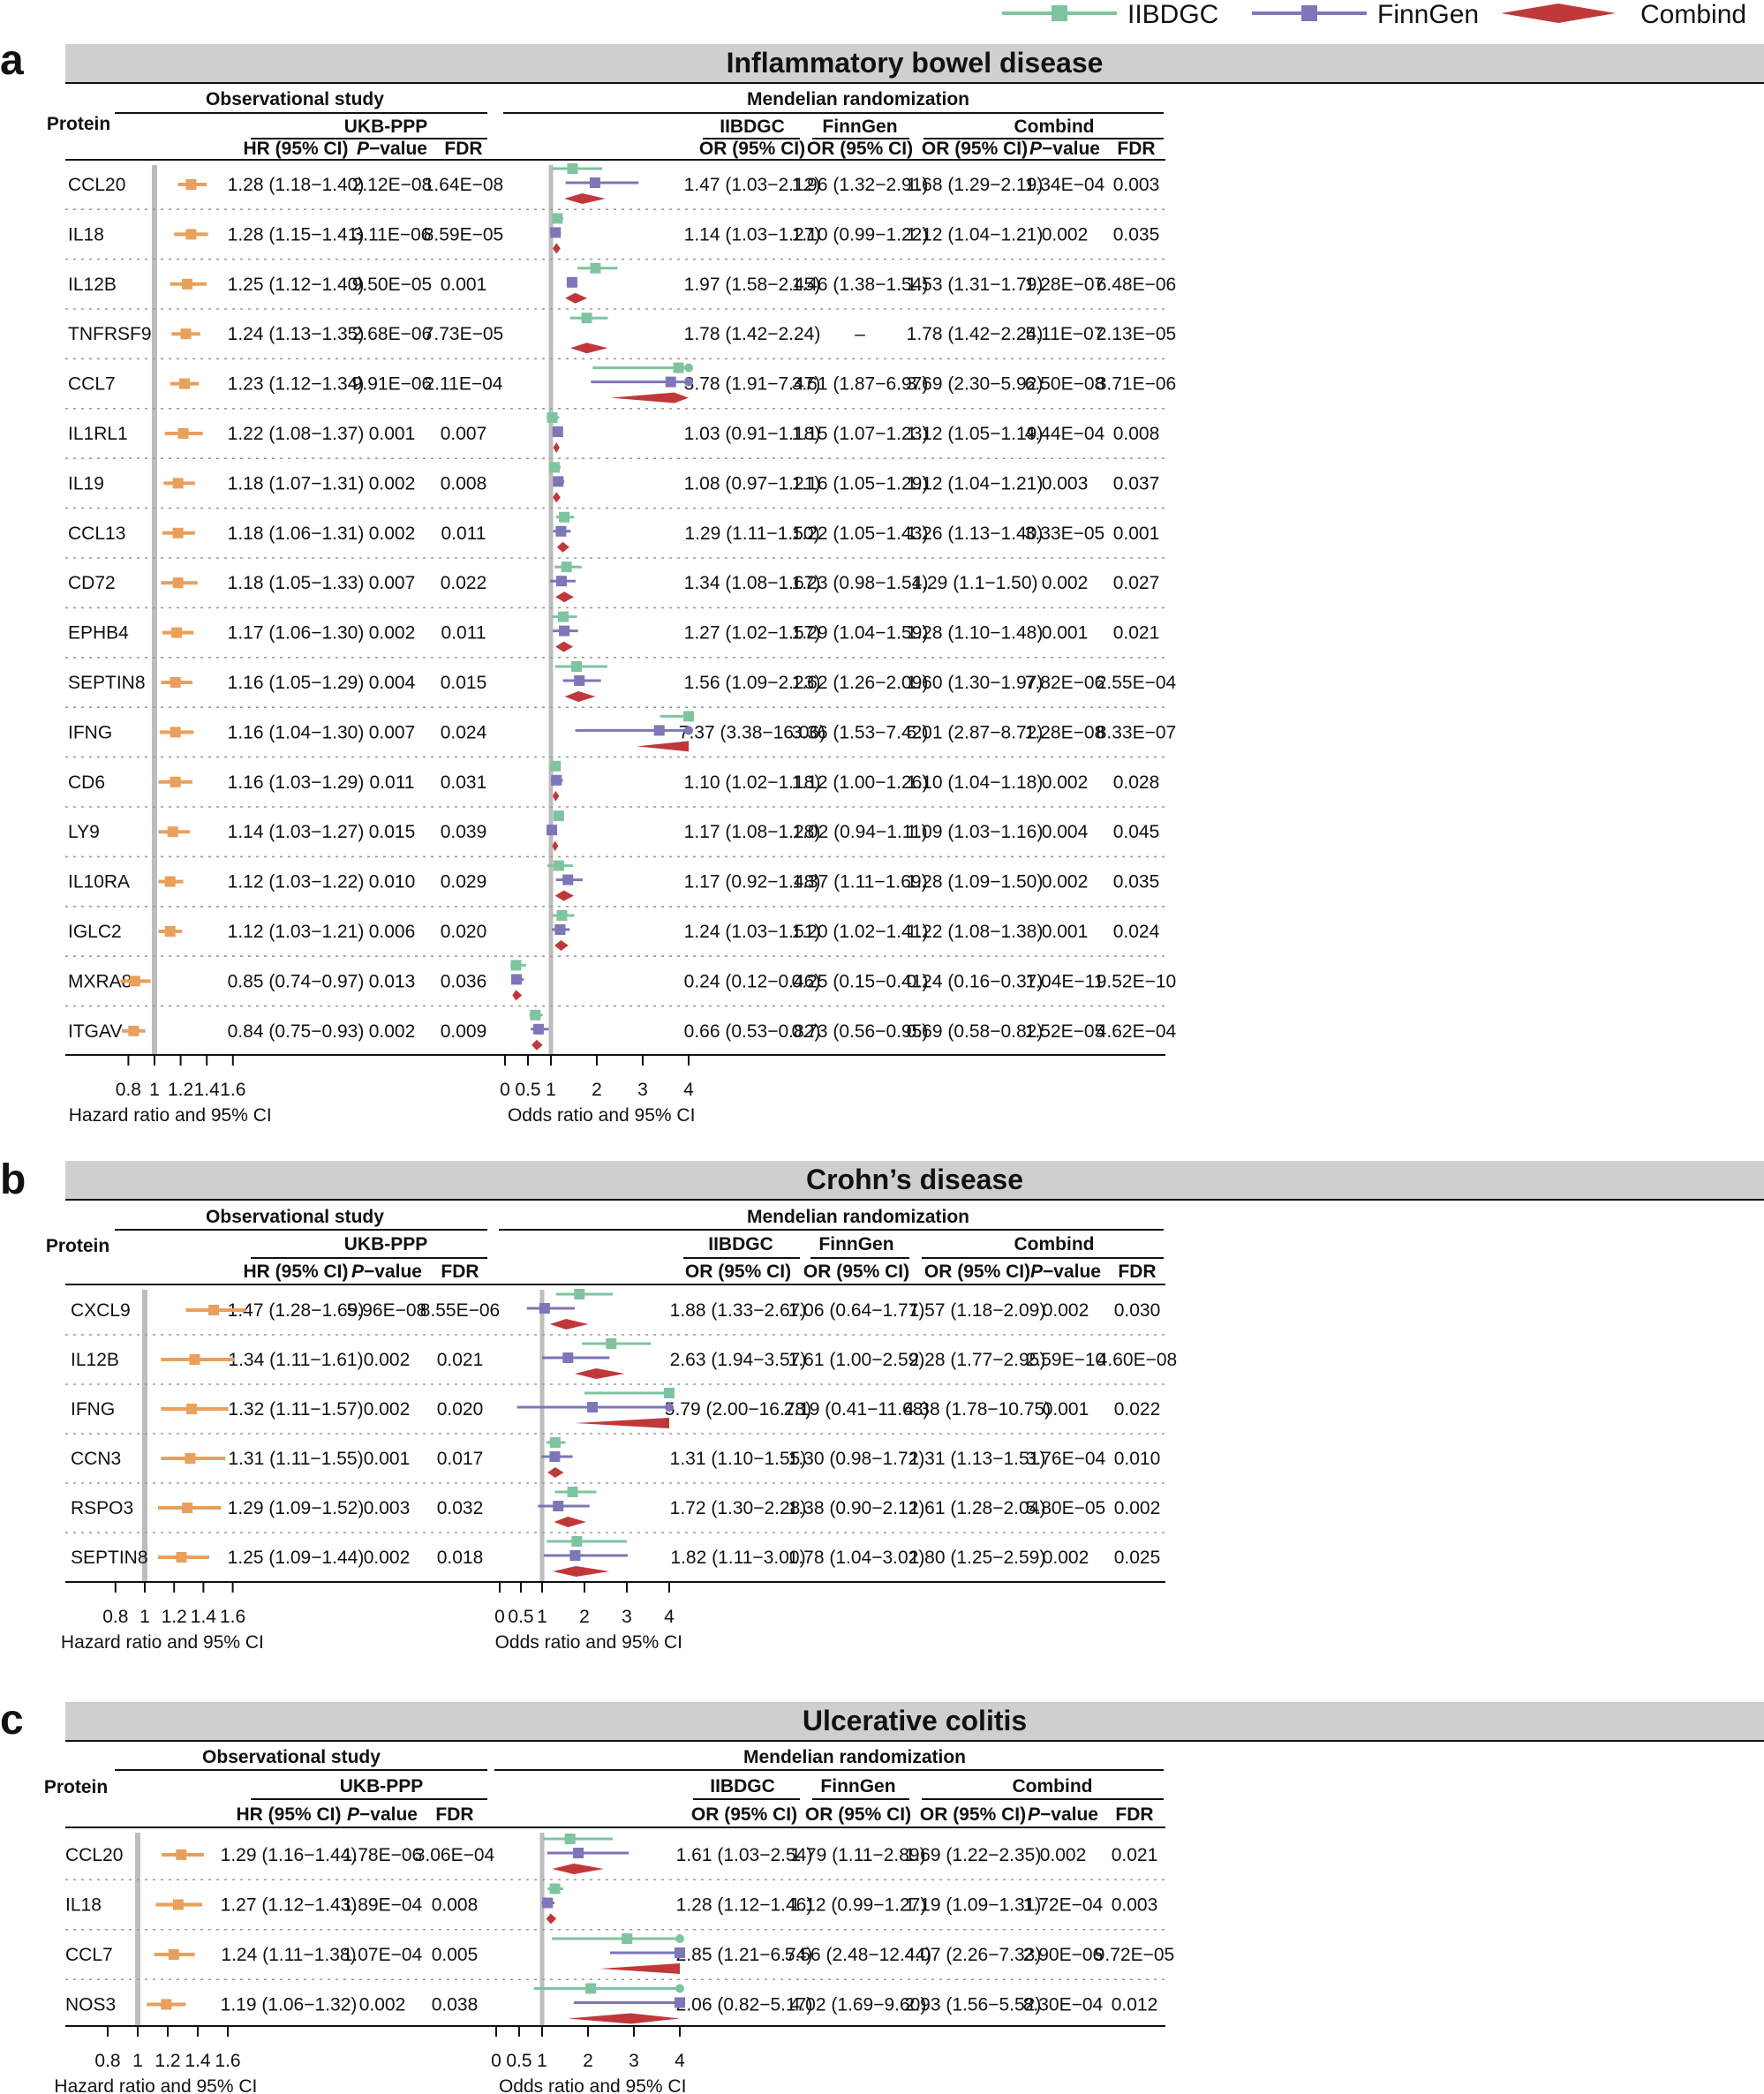 The height and width of the screenshot is (2094, 1764). I want to click on combind-or-value: 1.09 (1.03−1.16), so click(975, 832).